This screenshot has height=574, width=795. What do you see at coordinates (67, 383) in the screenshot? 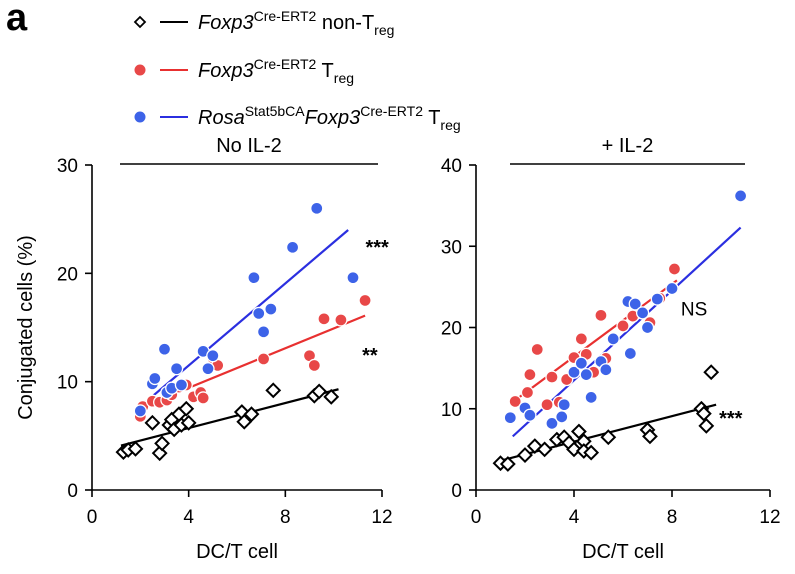
I see `y-tick-label: 10` at bounding box center [67, 383].